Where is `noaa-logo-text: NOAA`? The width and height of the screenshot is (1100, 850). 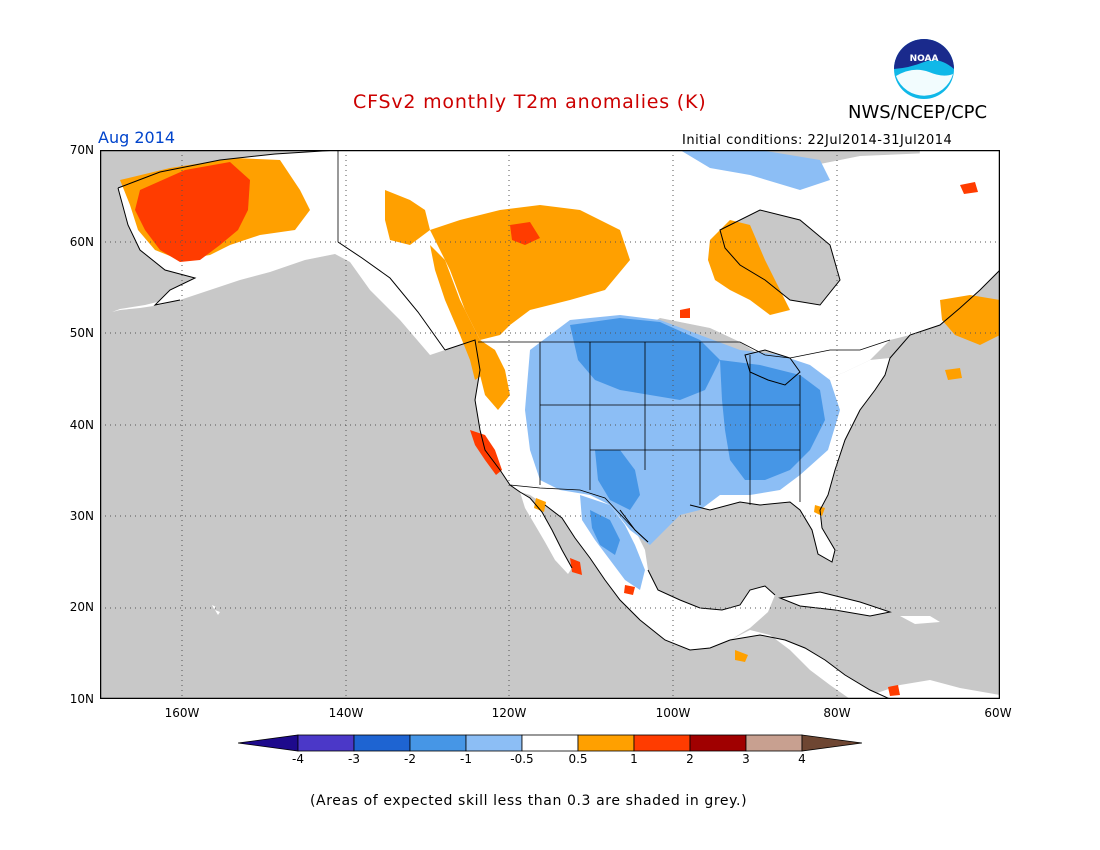 noaa-logo-text: NOAA is located at coordinates (924, 59).